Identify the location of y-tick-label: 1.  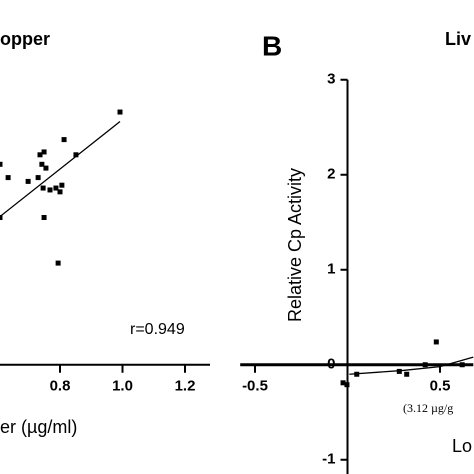
(331, 269).